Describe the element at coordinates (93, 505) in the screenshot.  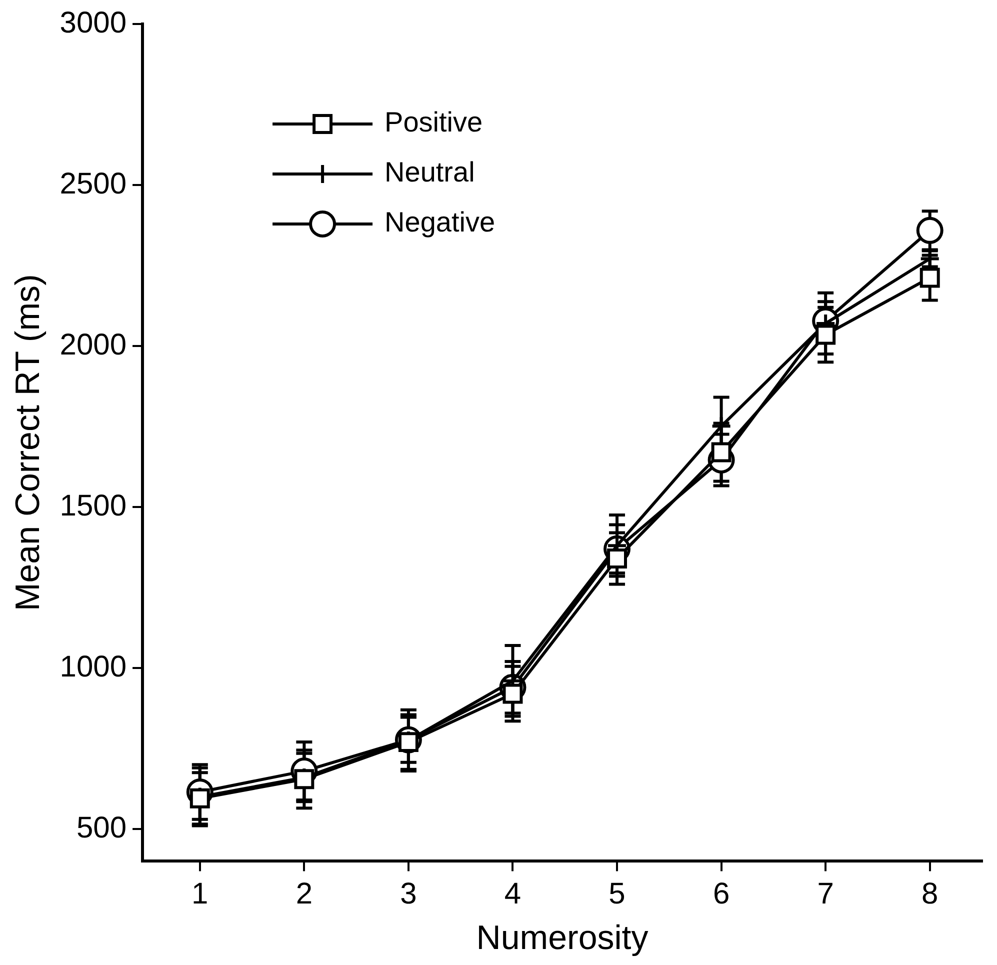
I see `y-tick-label: 1500` at that location.